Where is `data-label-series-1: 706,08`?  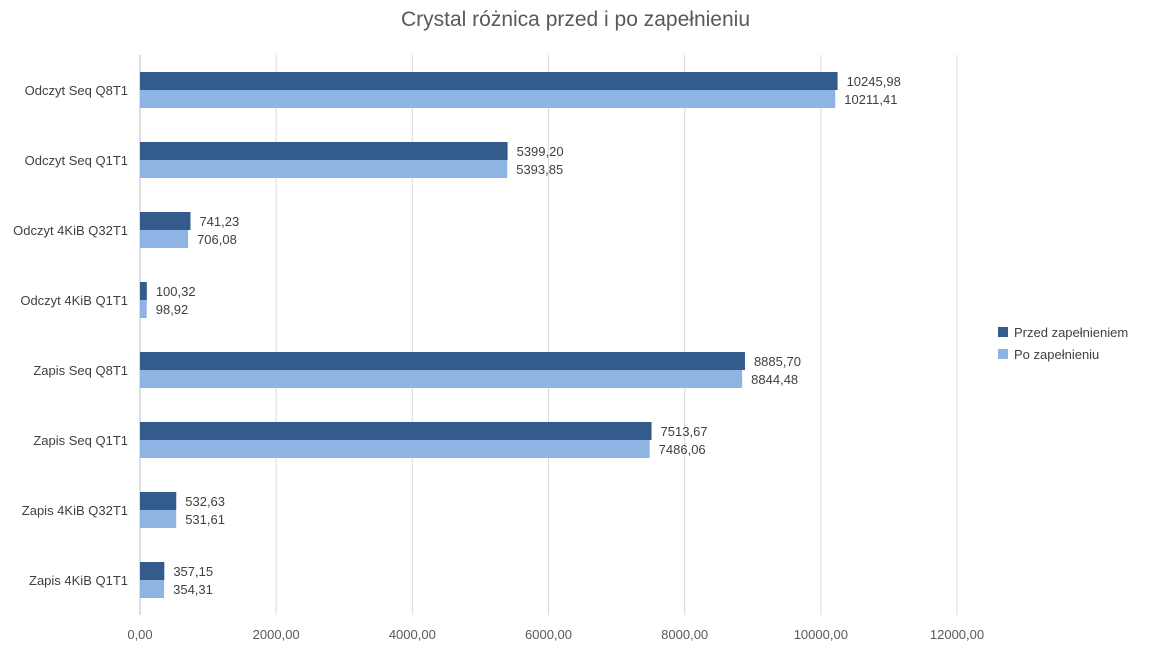 data-label-series-1: 706,08 is located at coordinates (217, 239).